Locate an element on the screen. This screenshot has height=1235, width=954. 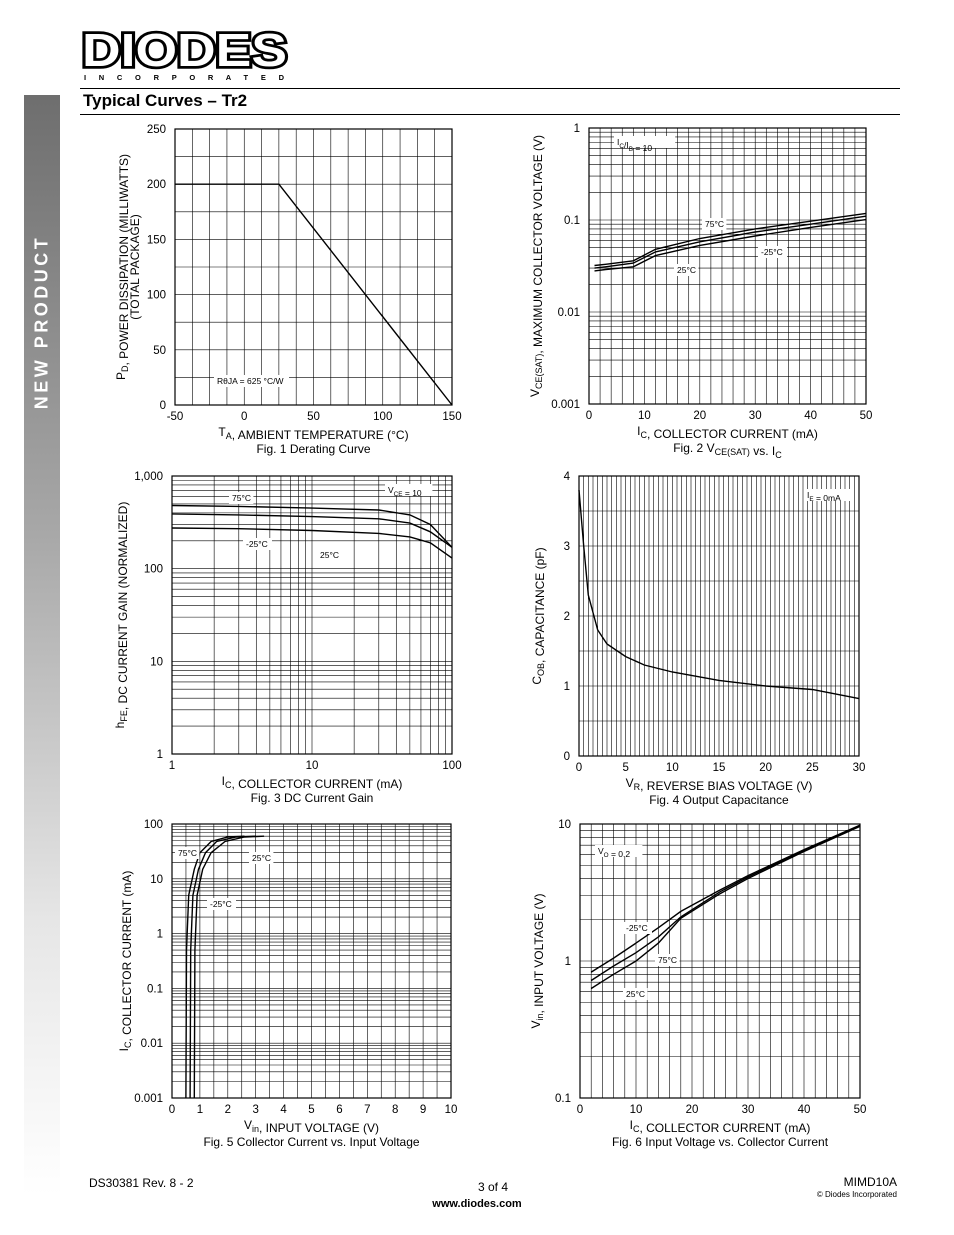
fig4-x-tick-label: 25 is located at coordinates (812, 768).